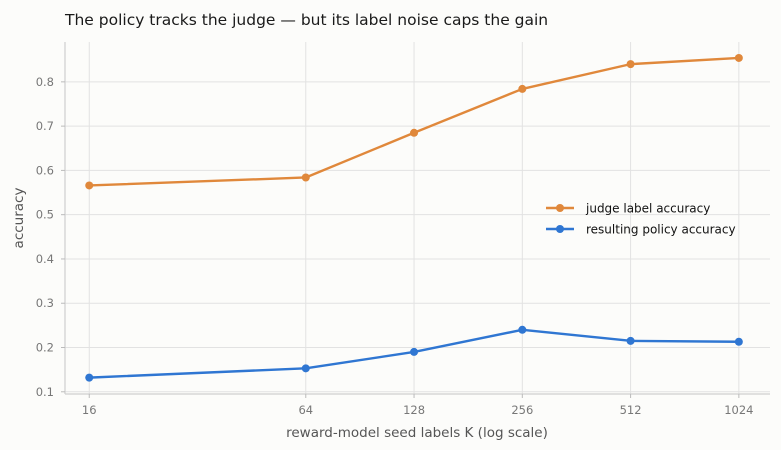 Image resolution: width=781 pixels, height=450 pixels. What do you see at coordinates (89, 410) in the screenshot?
I see `x-tick-label: 16` at bounding box center [89, 410].